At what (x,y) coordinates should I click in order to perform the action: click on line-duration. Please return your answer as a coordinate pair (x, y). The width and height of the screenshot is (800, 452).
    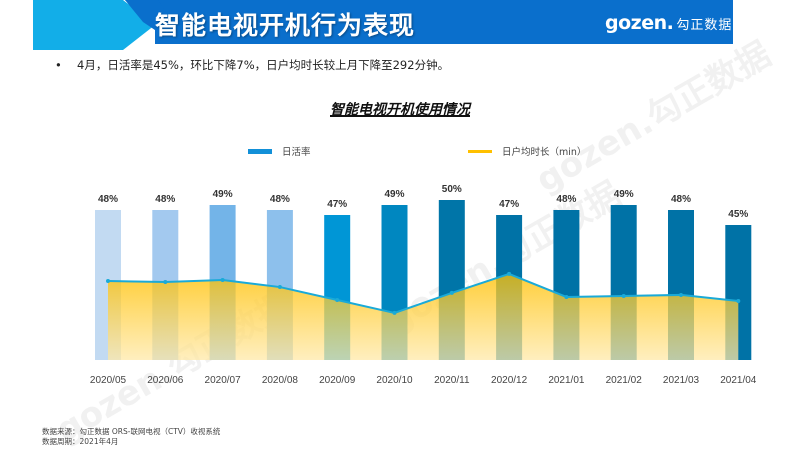
    Looking at the image, I should click on (423, 293).